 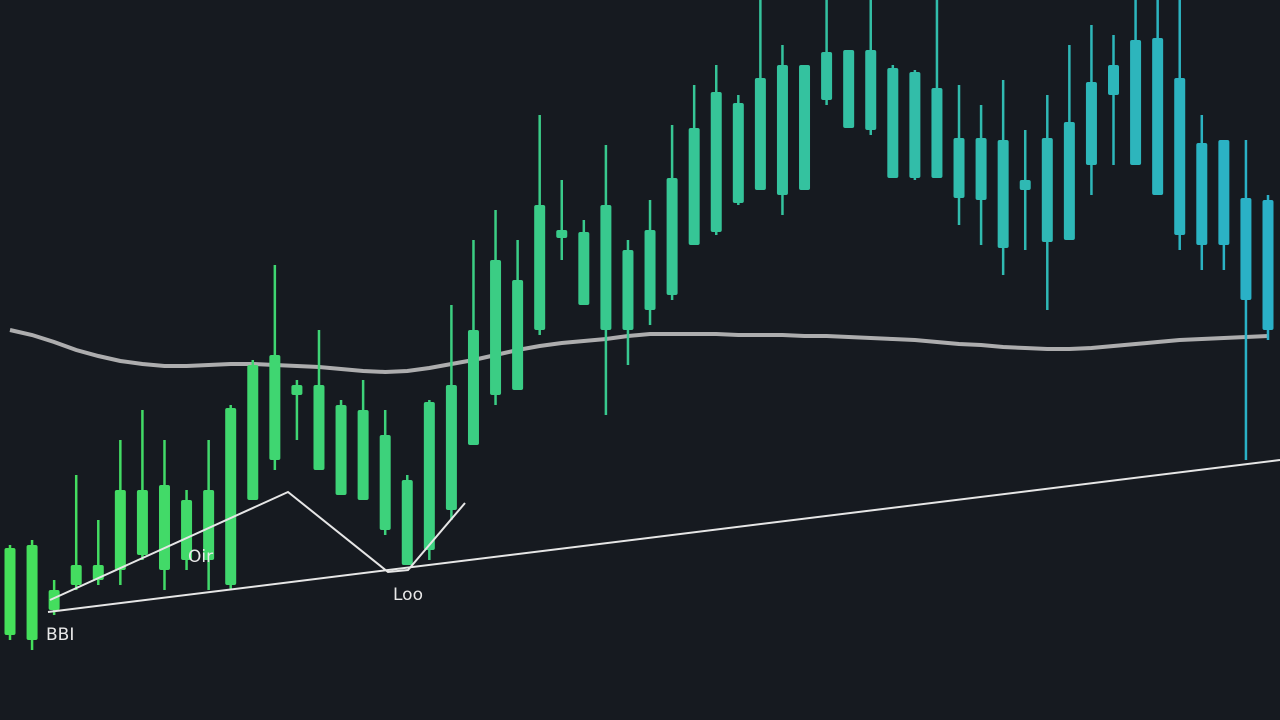 What do you see at coordinates (408, 595) in the screenshot?
I see `annotation: Loo` at bounding box center [408, 595].